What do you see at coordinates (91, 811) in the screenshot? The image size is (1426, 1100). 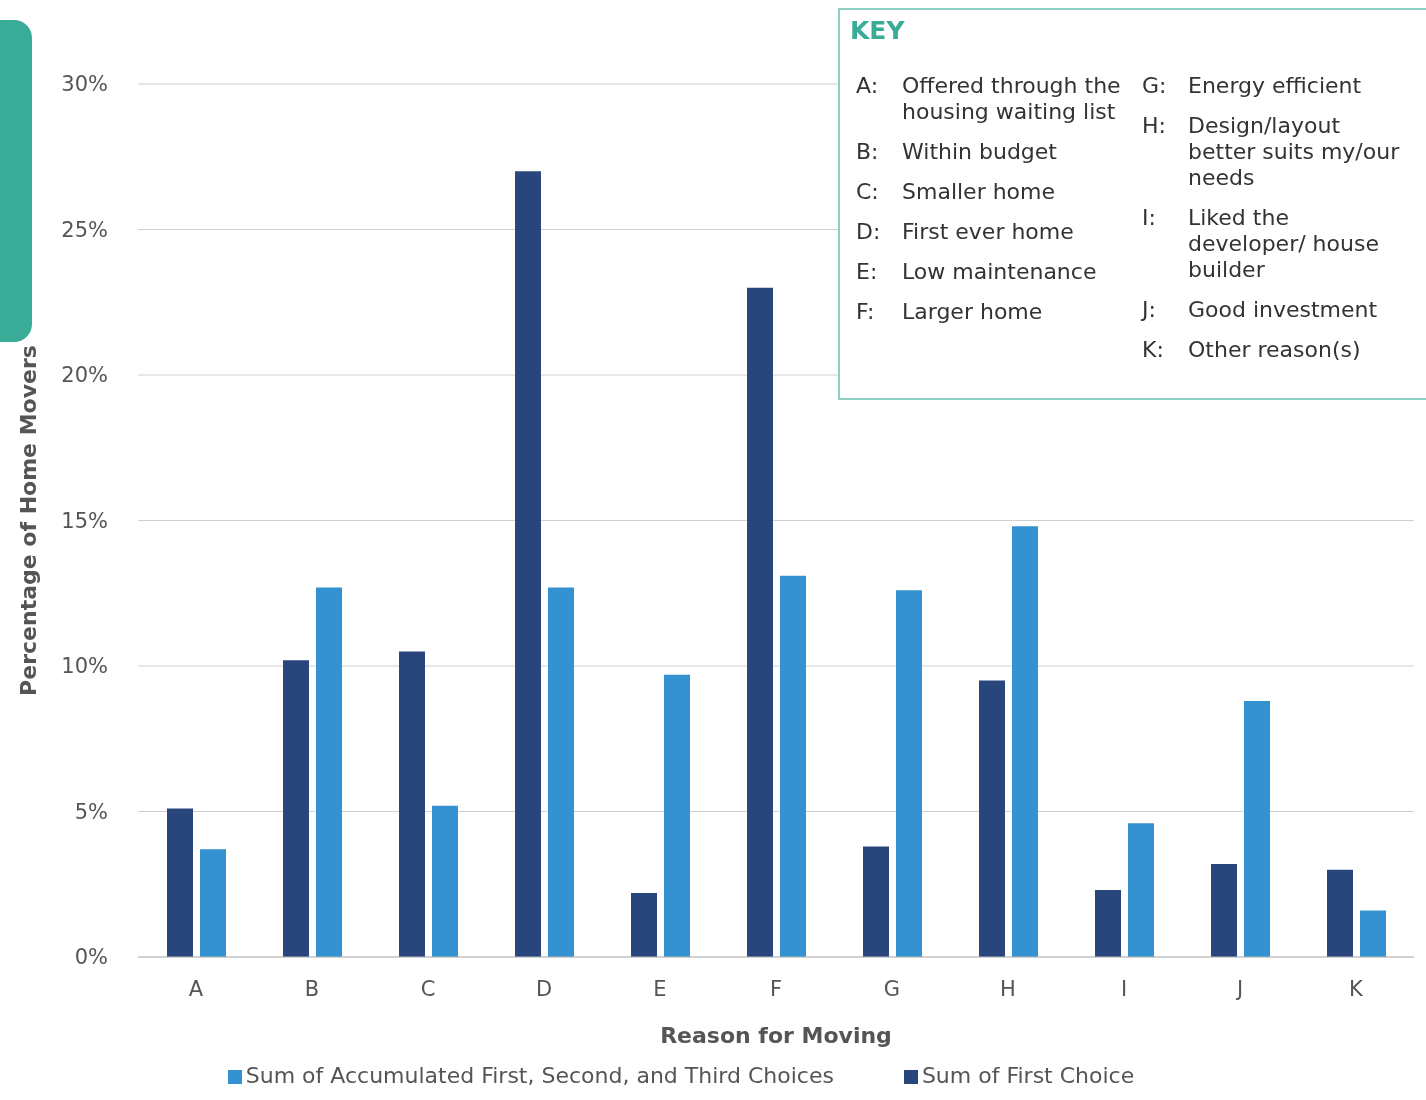 I see `y-tick-label: 5%` at bounding box center [91, 811].